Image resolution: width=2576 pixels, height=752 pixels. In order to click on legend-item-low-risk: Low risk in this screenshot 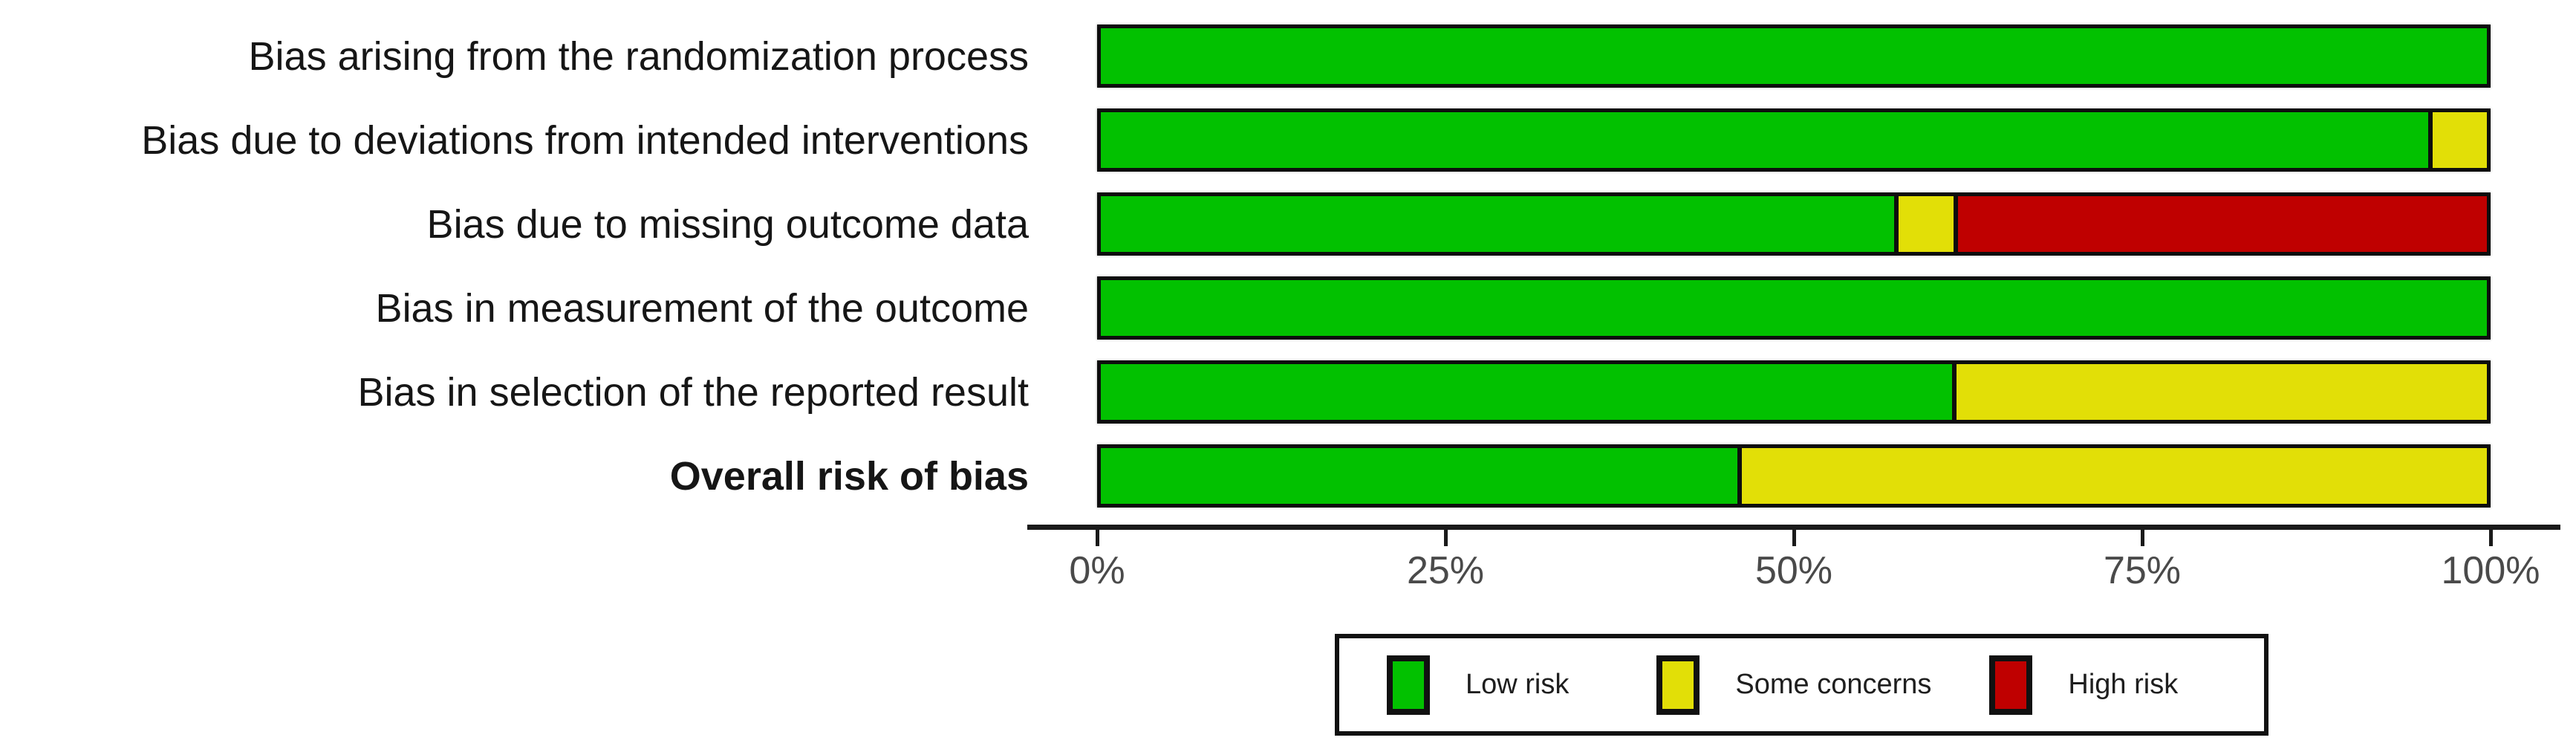, I will do `click(1478, 685)`.